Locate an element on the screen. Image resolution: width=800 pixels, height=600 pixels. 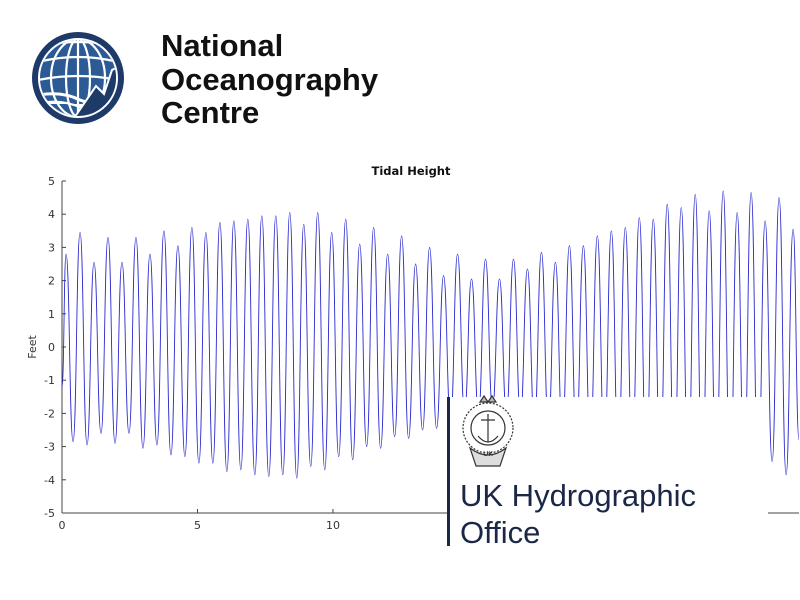
ukho-crest: UK is located at coordinates (488, 430).